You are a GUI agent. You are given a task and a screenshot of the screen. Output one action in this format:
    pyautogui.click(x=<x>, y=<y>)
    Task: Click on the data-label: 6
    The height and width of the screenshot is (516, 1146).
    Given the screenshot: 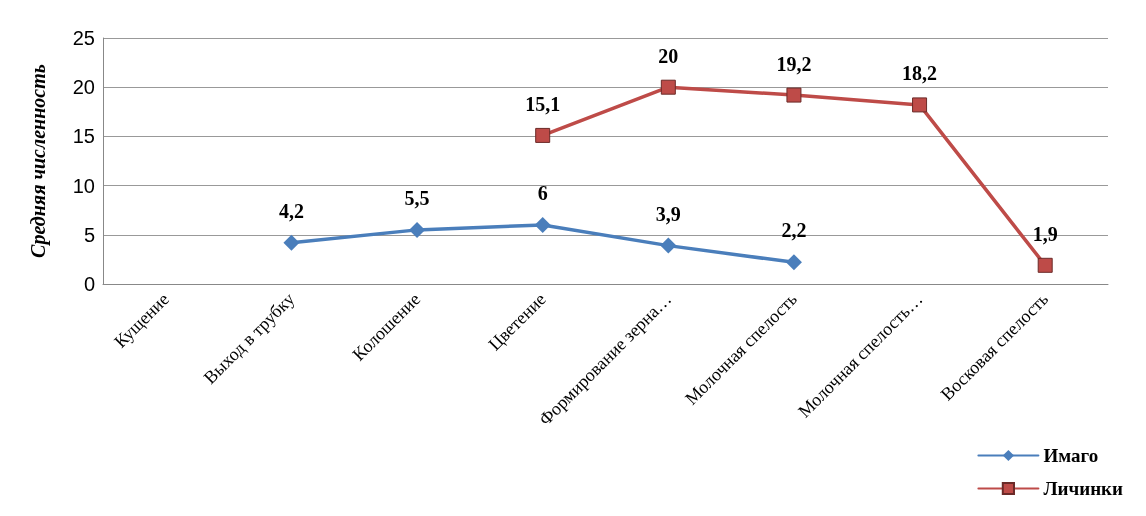 What is the action you would take?
    pyautogui.click(x=542, y=192)
    